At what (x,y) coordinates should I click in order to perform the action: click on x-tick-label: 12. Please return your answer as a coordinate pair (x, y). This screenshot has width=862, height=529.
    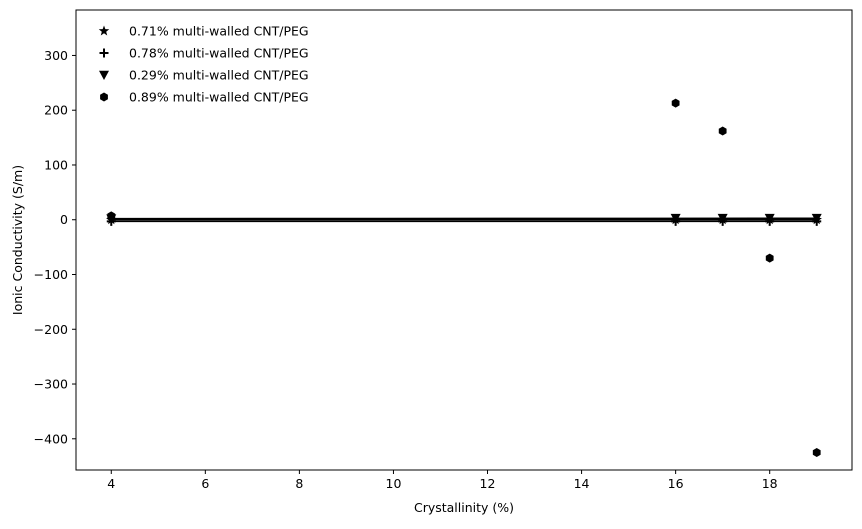
    Looking at the image, I should click on (488, 483).